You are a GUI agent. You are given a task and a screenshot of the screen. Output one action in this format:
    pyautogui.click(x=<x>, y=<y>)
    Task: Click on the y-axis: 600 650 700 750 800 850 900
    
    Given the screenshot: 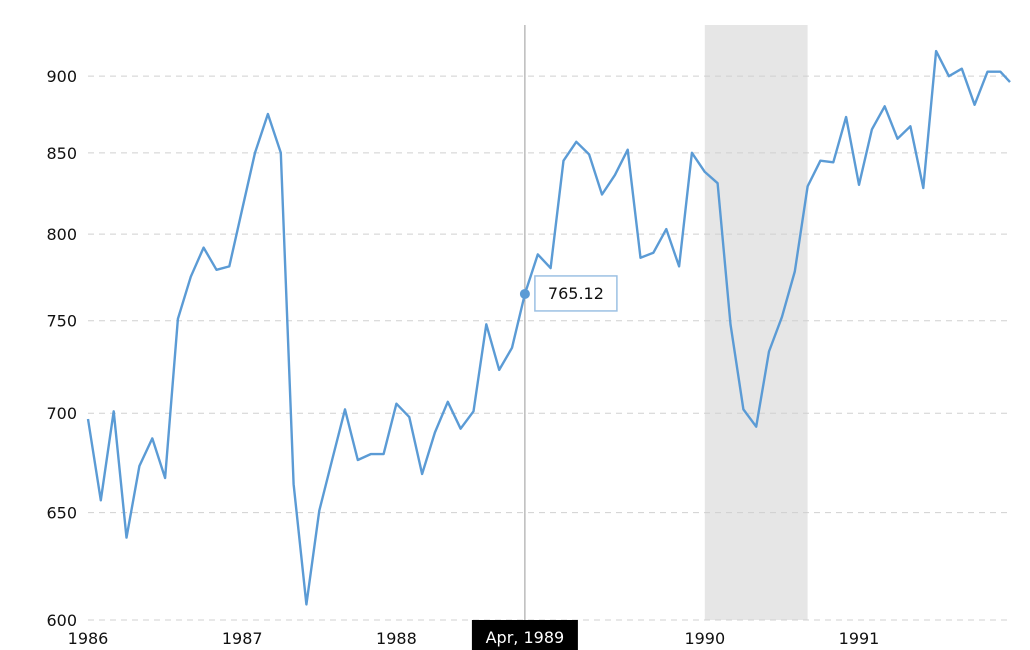 What is the action you would take?
    pyautogui.click(x=61, y=348)
    